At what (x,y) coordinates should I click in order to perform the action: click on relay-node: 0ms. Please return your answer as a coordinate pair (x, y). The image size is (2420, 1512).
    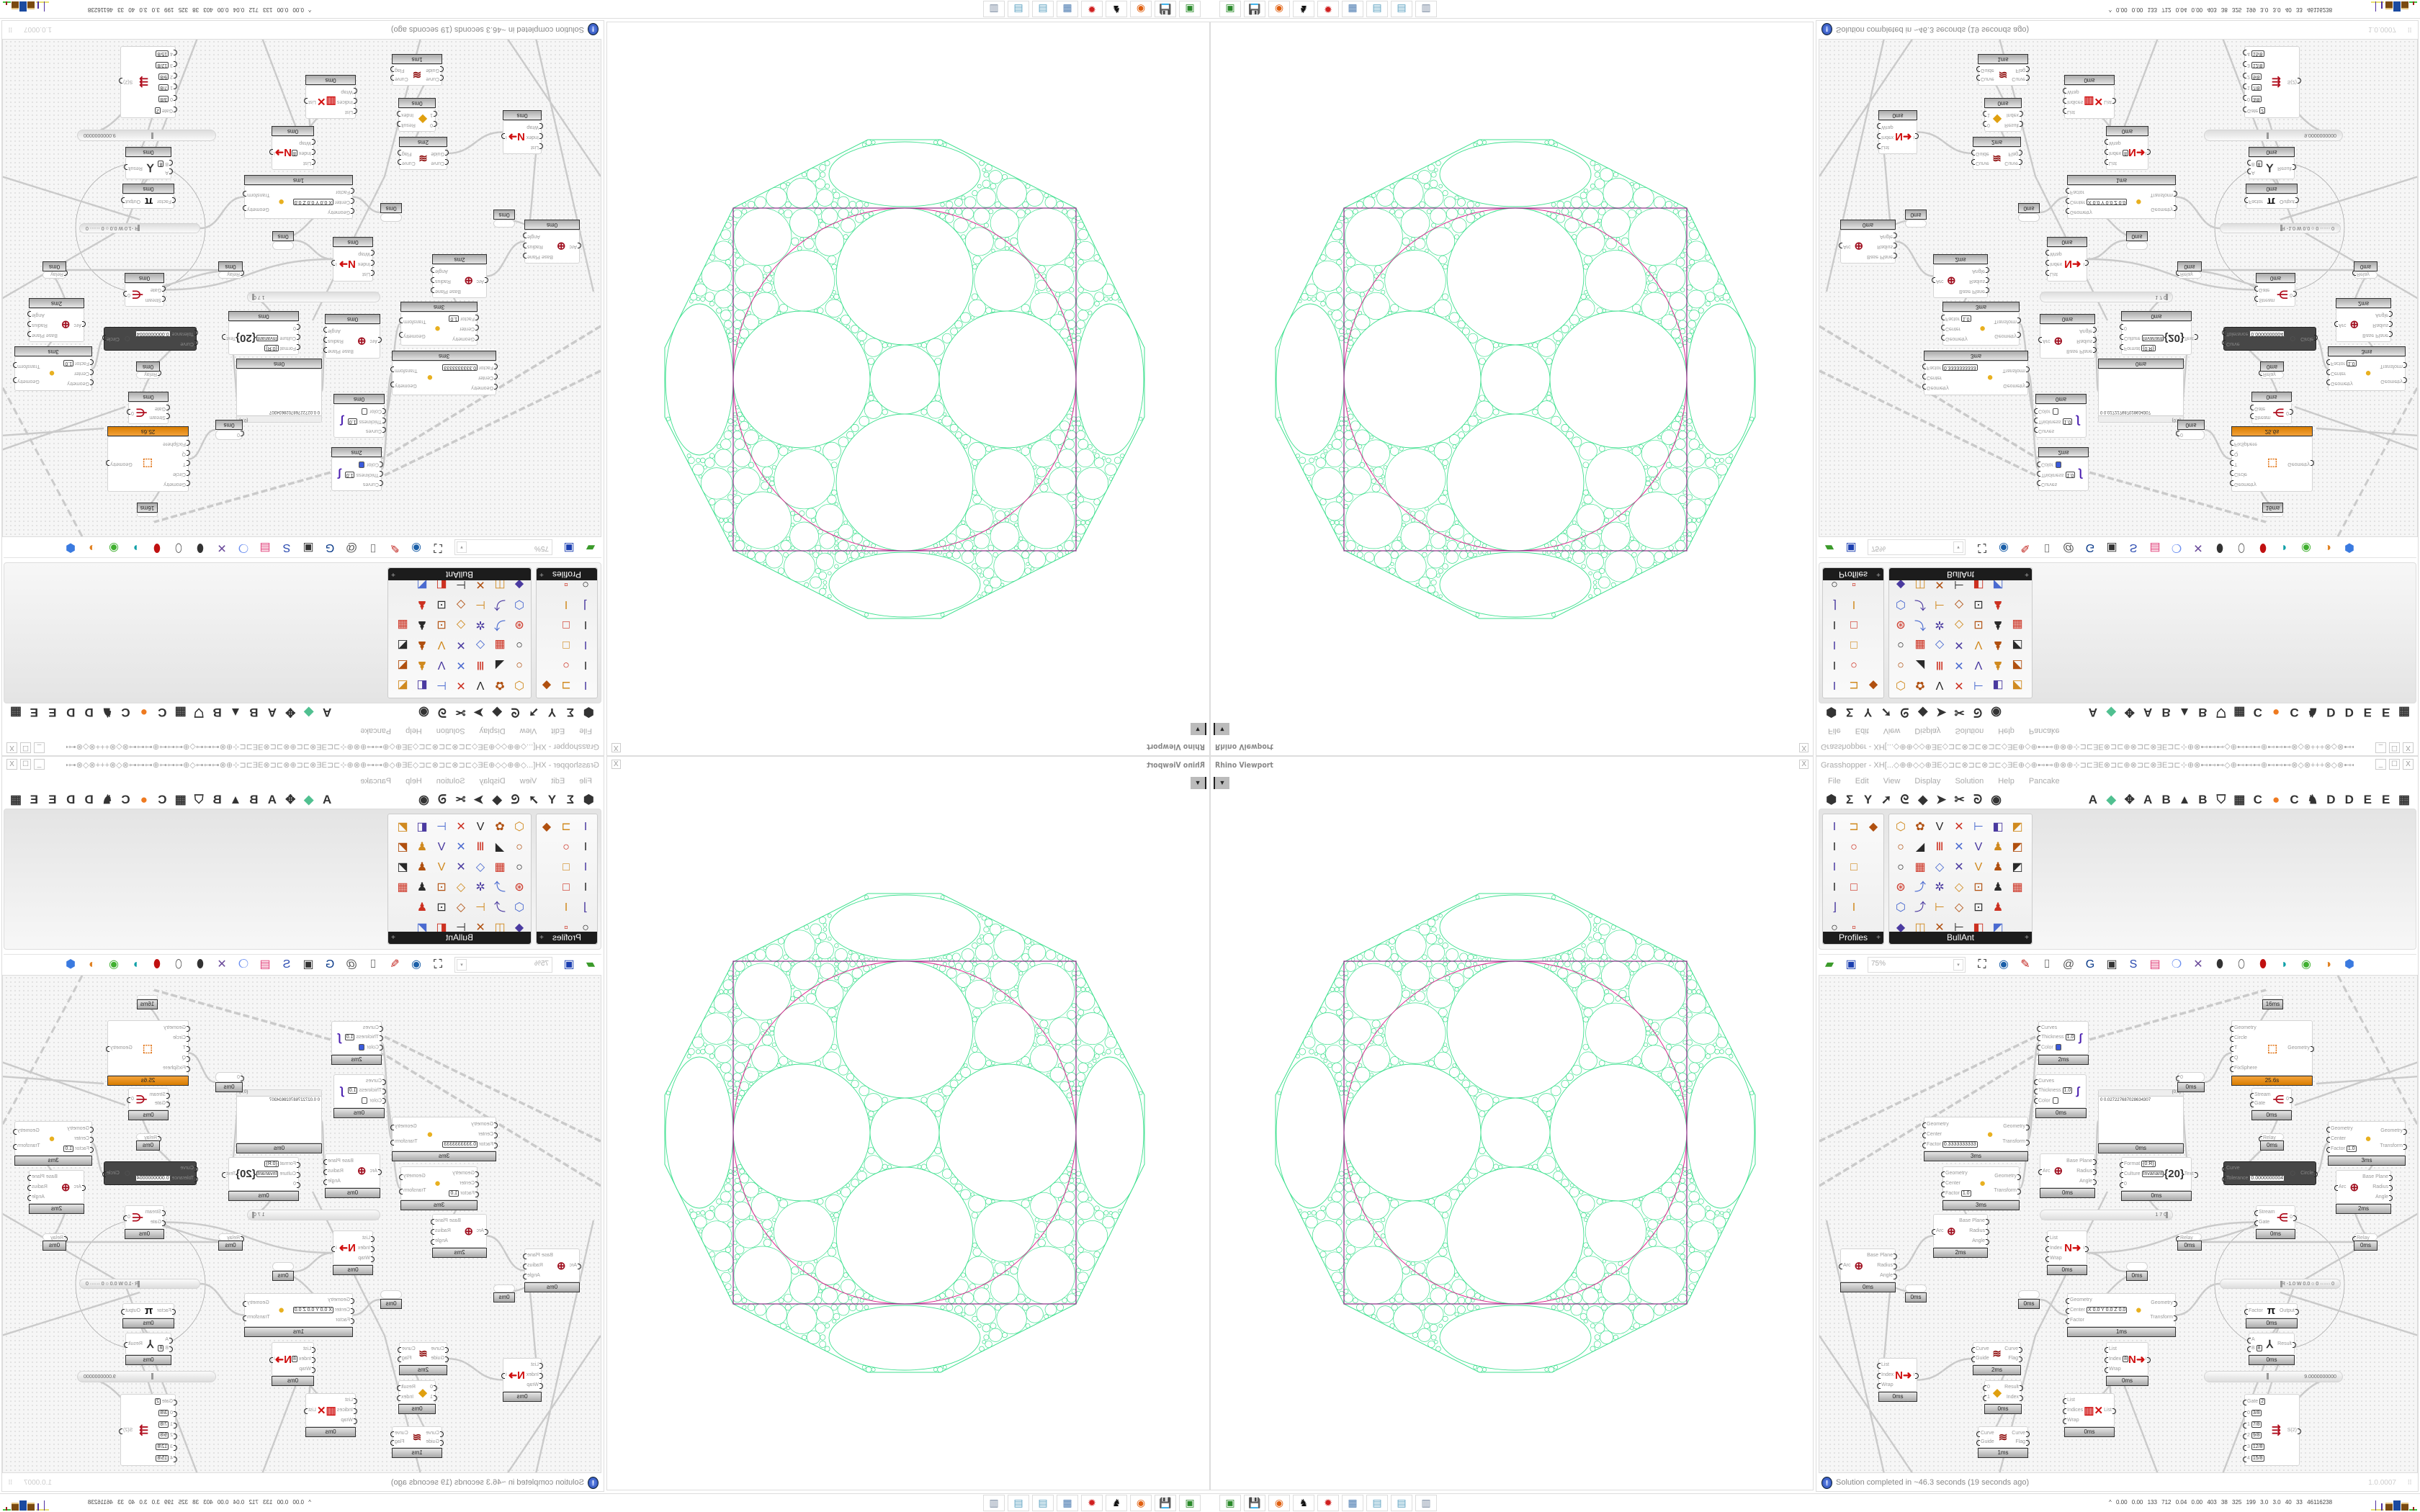
    Looking at the image, I should click on (504, 1293).